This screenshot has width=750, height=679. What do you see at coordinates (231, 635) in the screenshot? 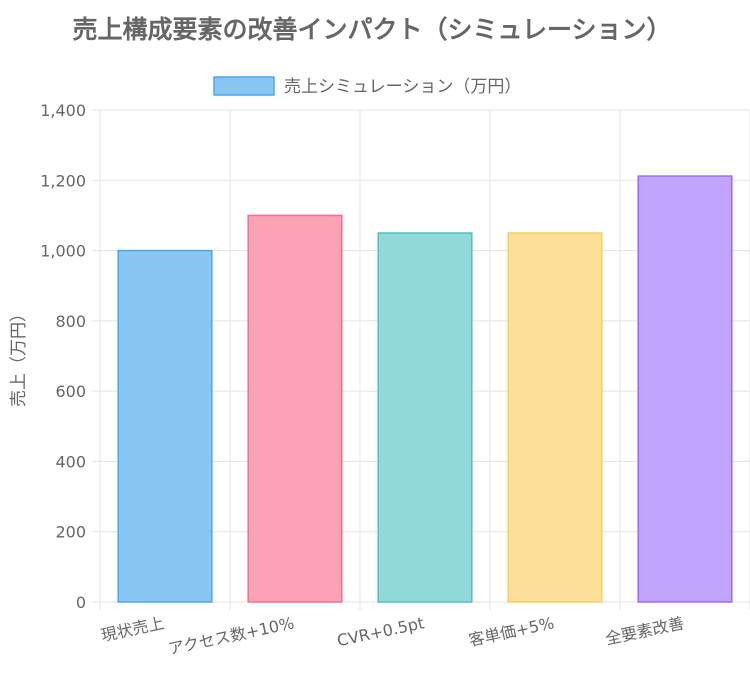
I see `x-tick-label: アクセス数+10%` at bounding box center [231, 635].